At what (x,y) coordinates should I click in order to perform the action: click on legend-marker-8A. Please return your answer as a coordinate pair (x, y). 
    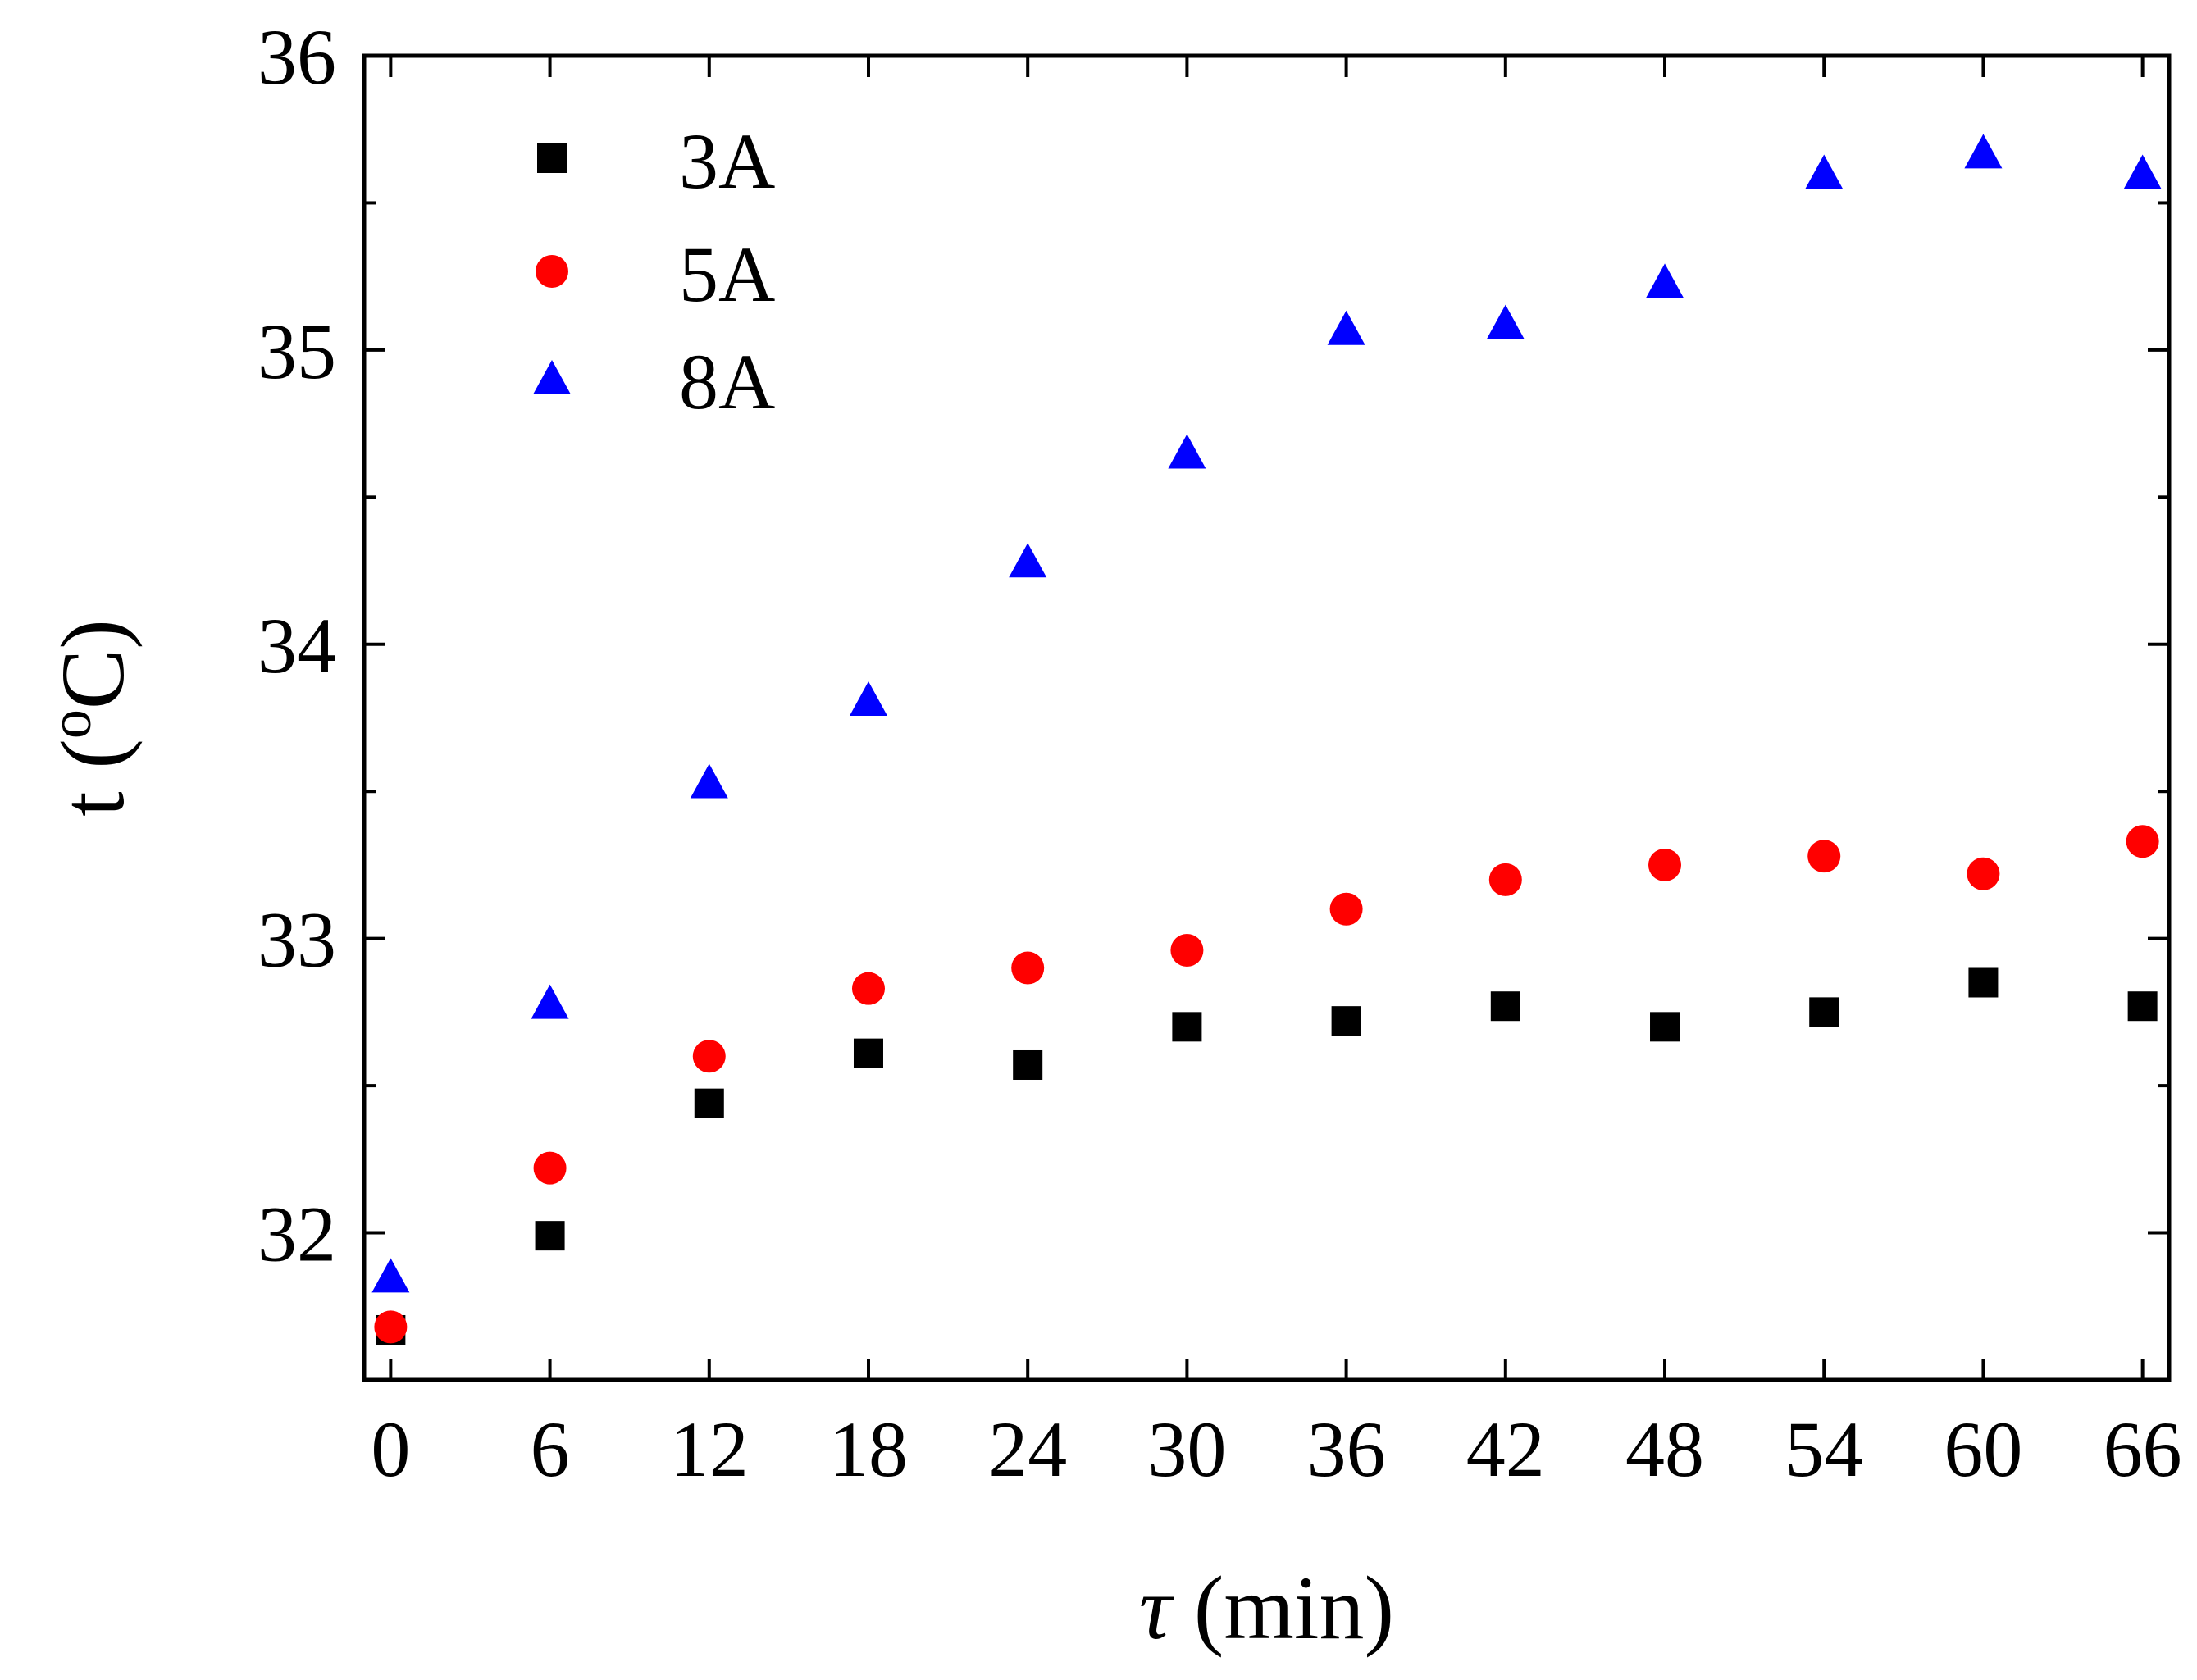
    Looking at the image, I should click on (552, 377).